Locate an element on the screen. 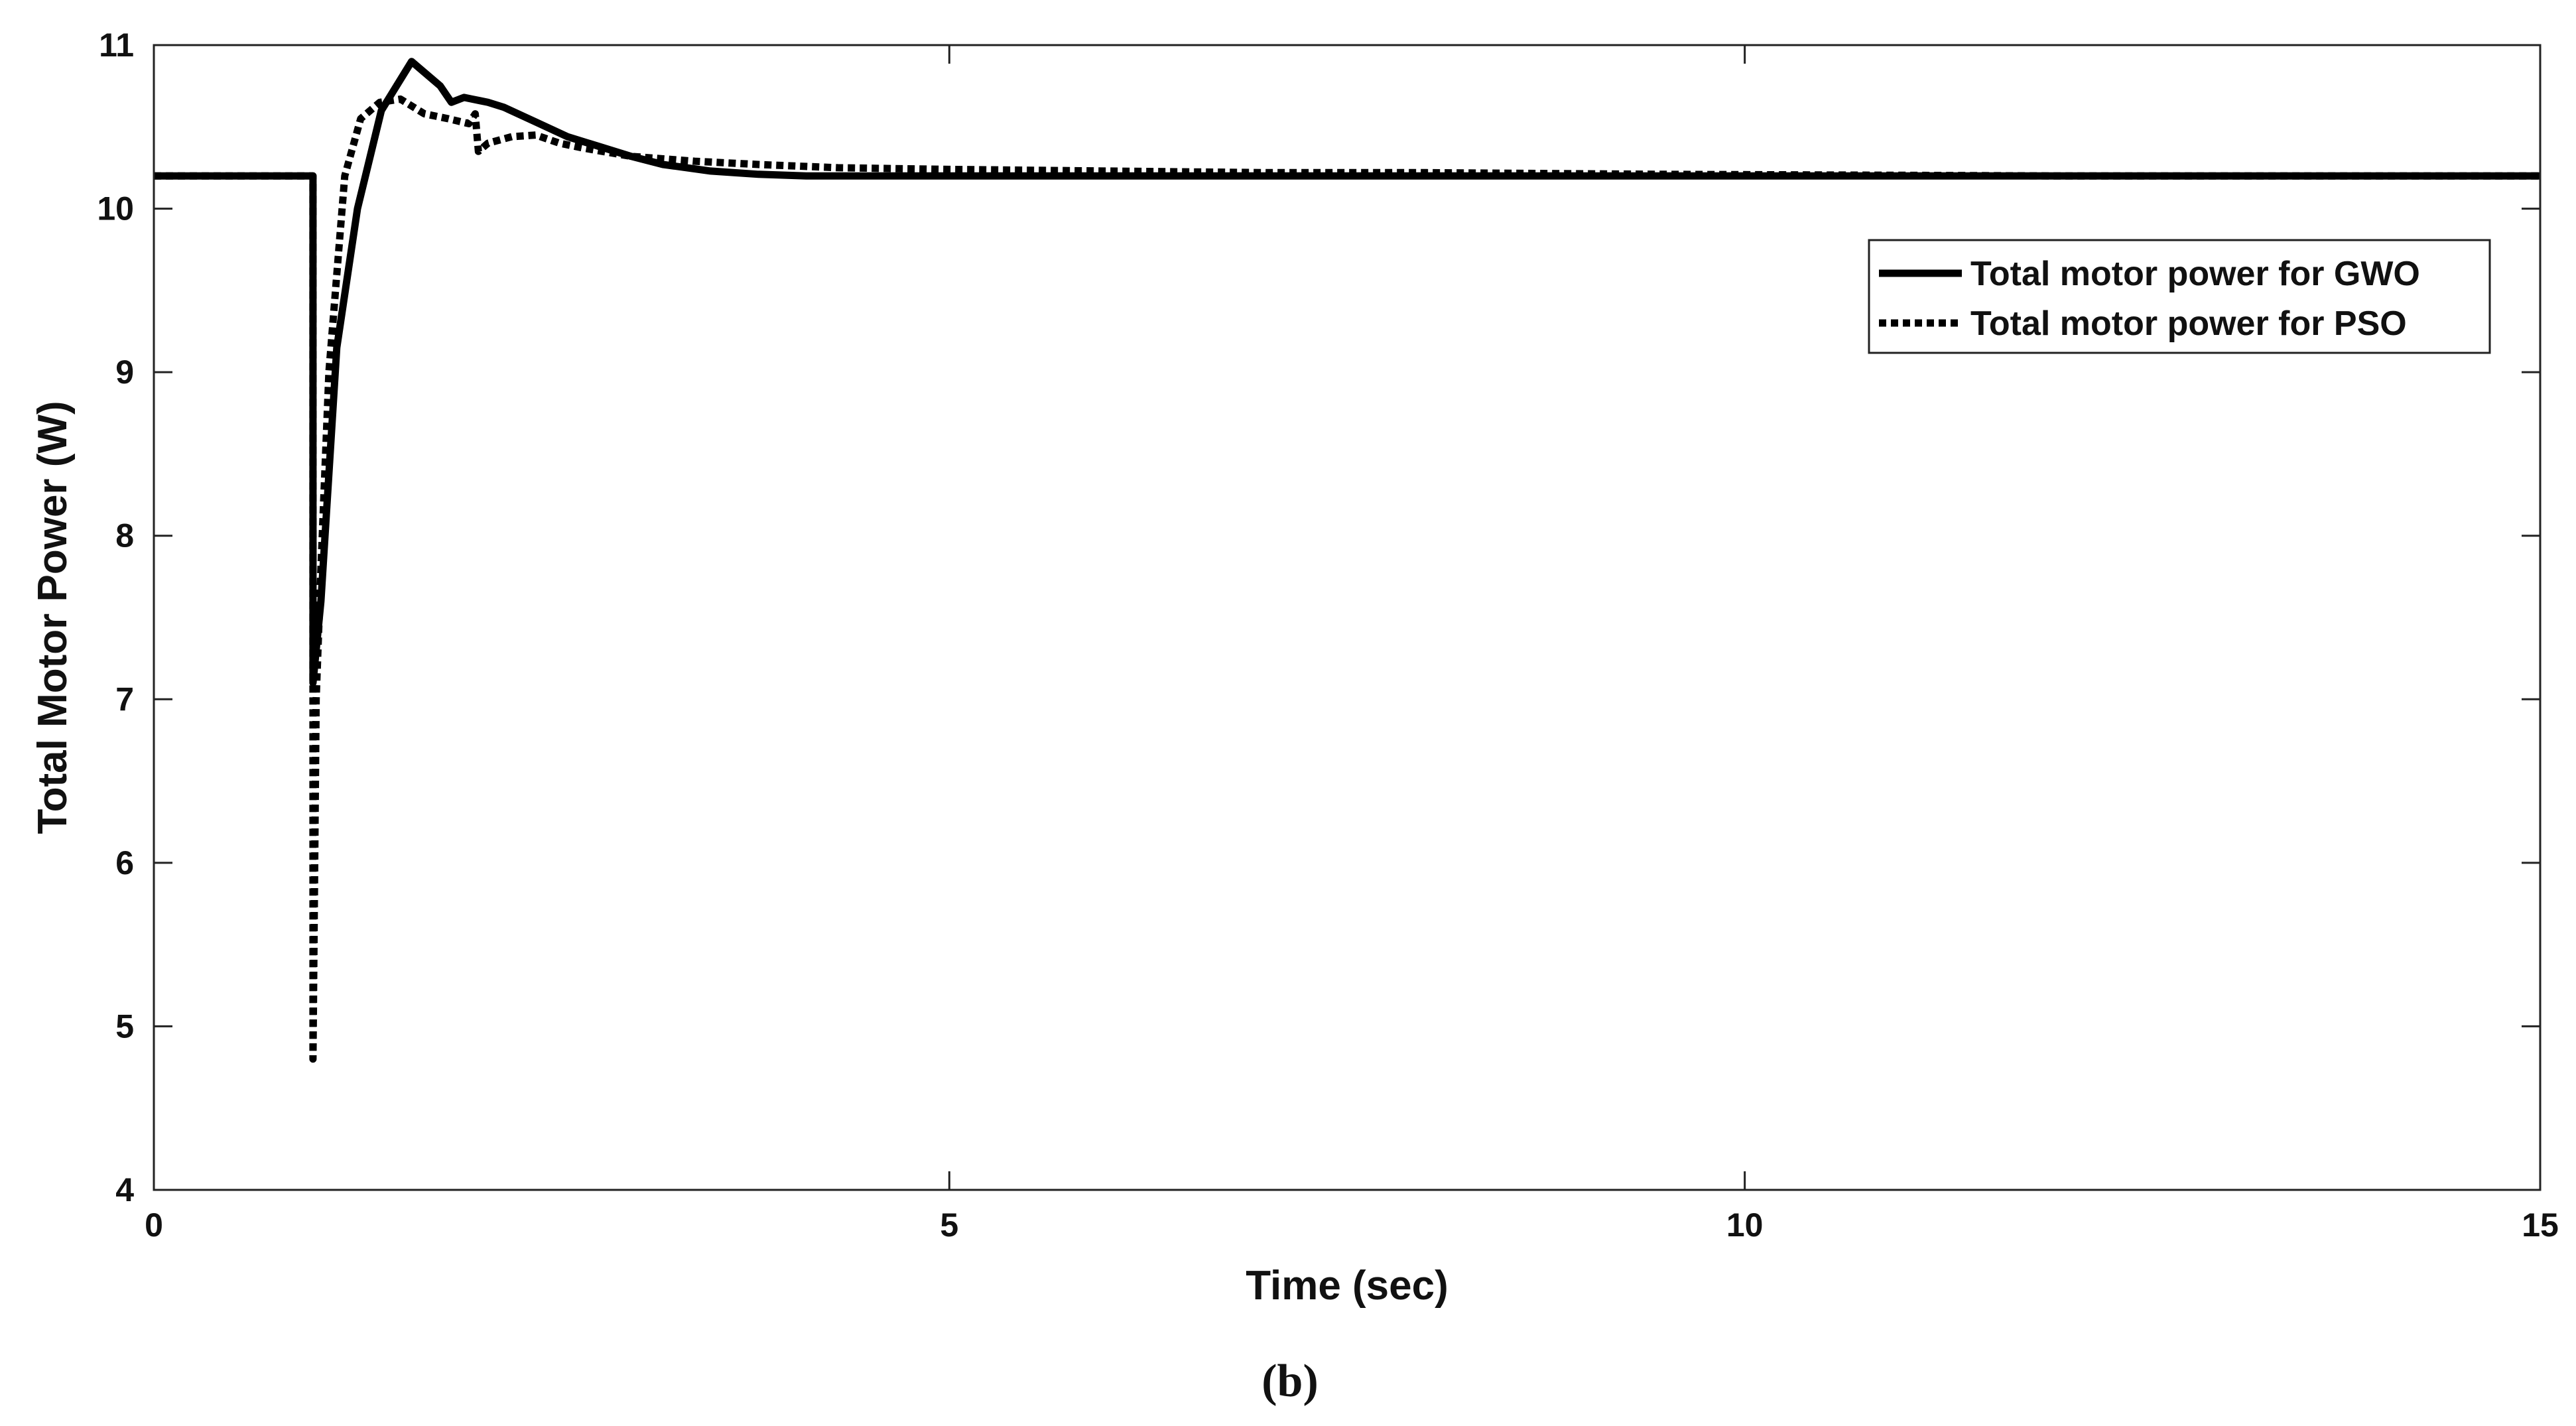  x-tick-label: 0 is located at coordinates (154, 1225).